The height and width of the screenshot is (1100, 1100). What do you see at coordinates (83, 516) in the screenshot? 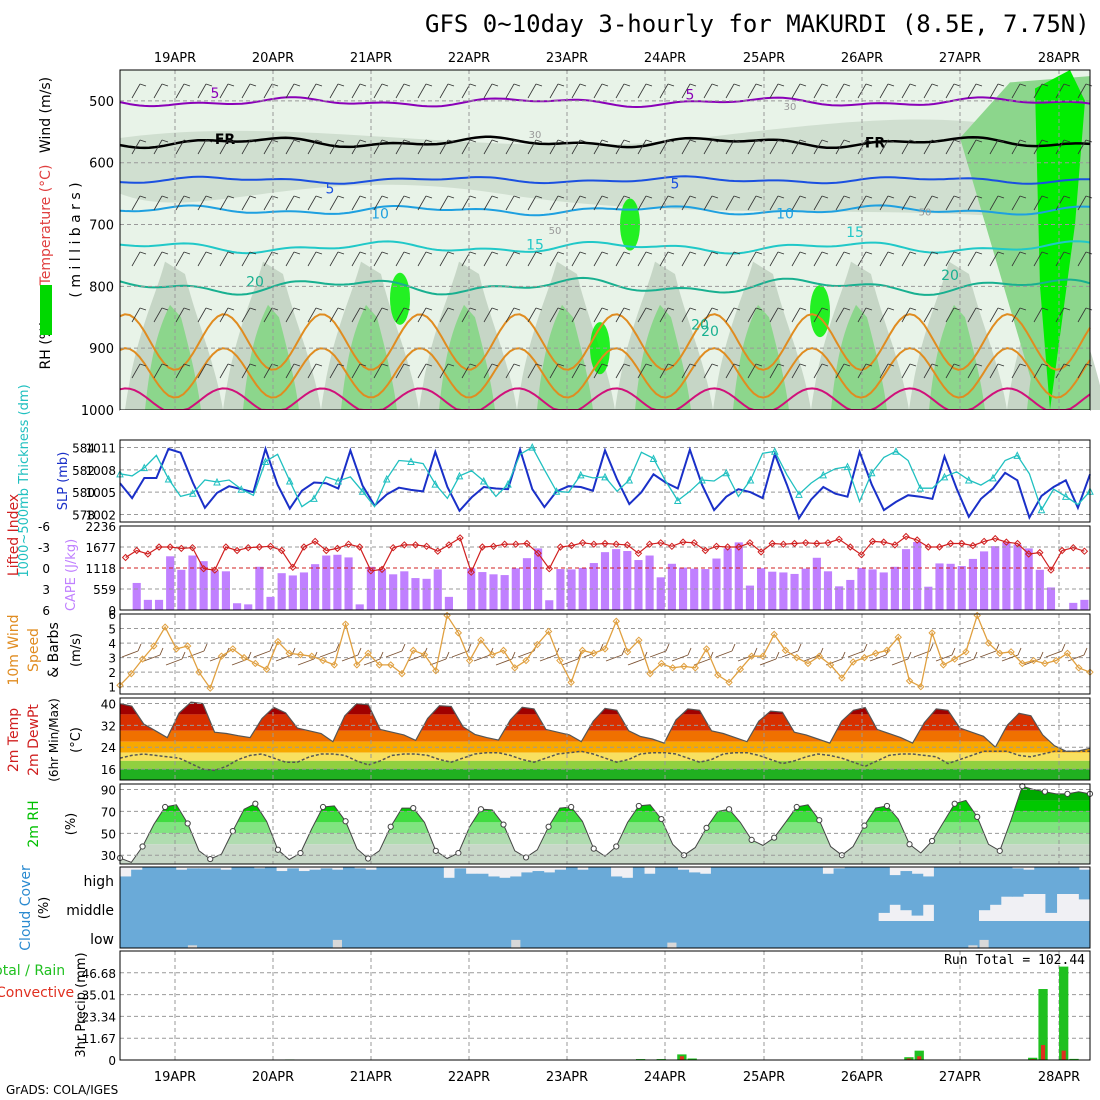
I see `thickness-tick: 578` at bounding box center [83, 516].